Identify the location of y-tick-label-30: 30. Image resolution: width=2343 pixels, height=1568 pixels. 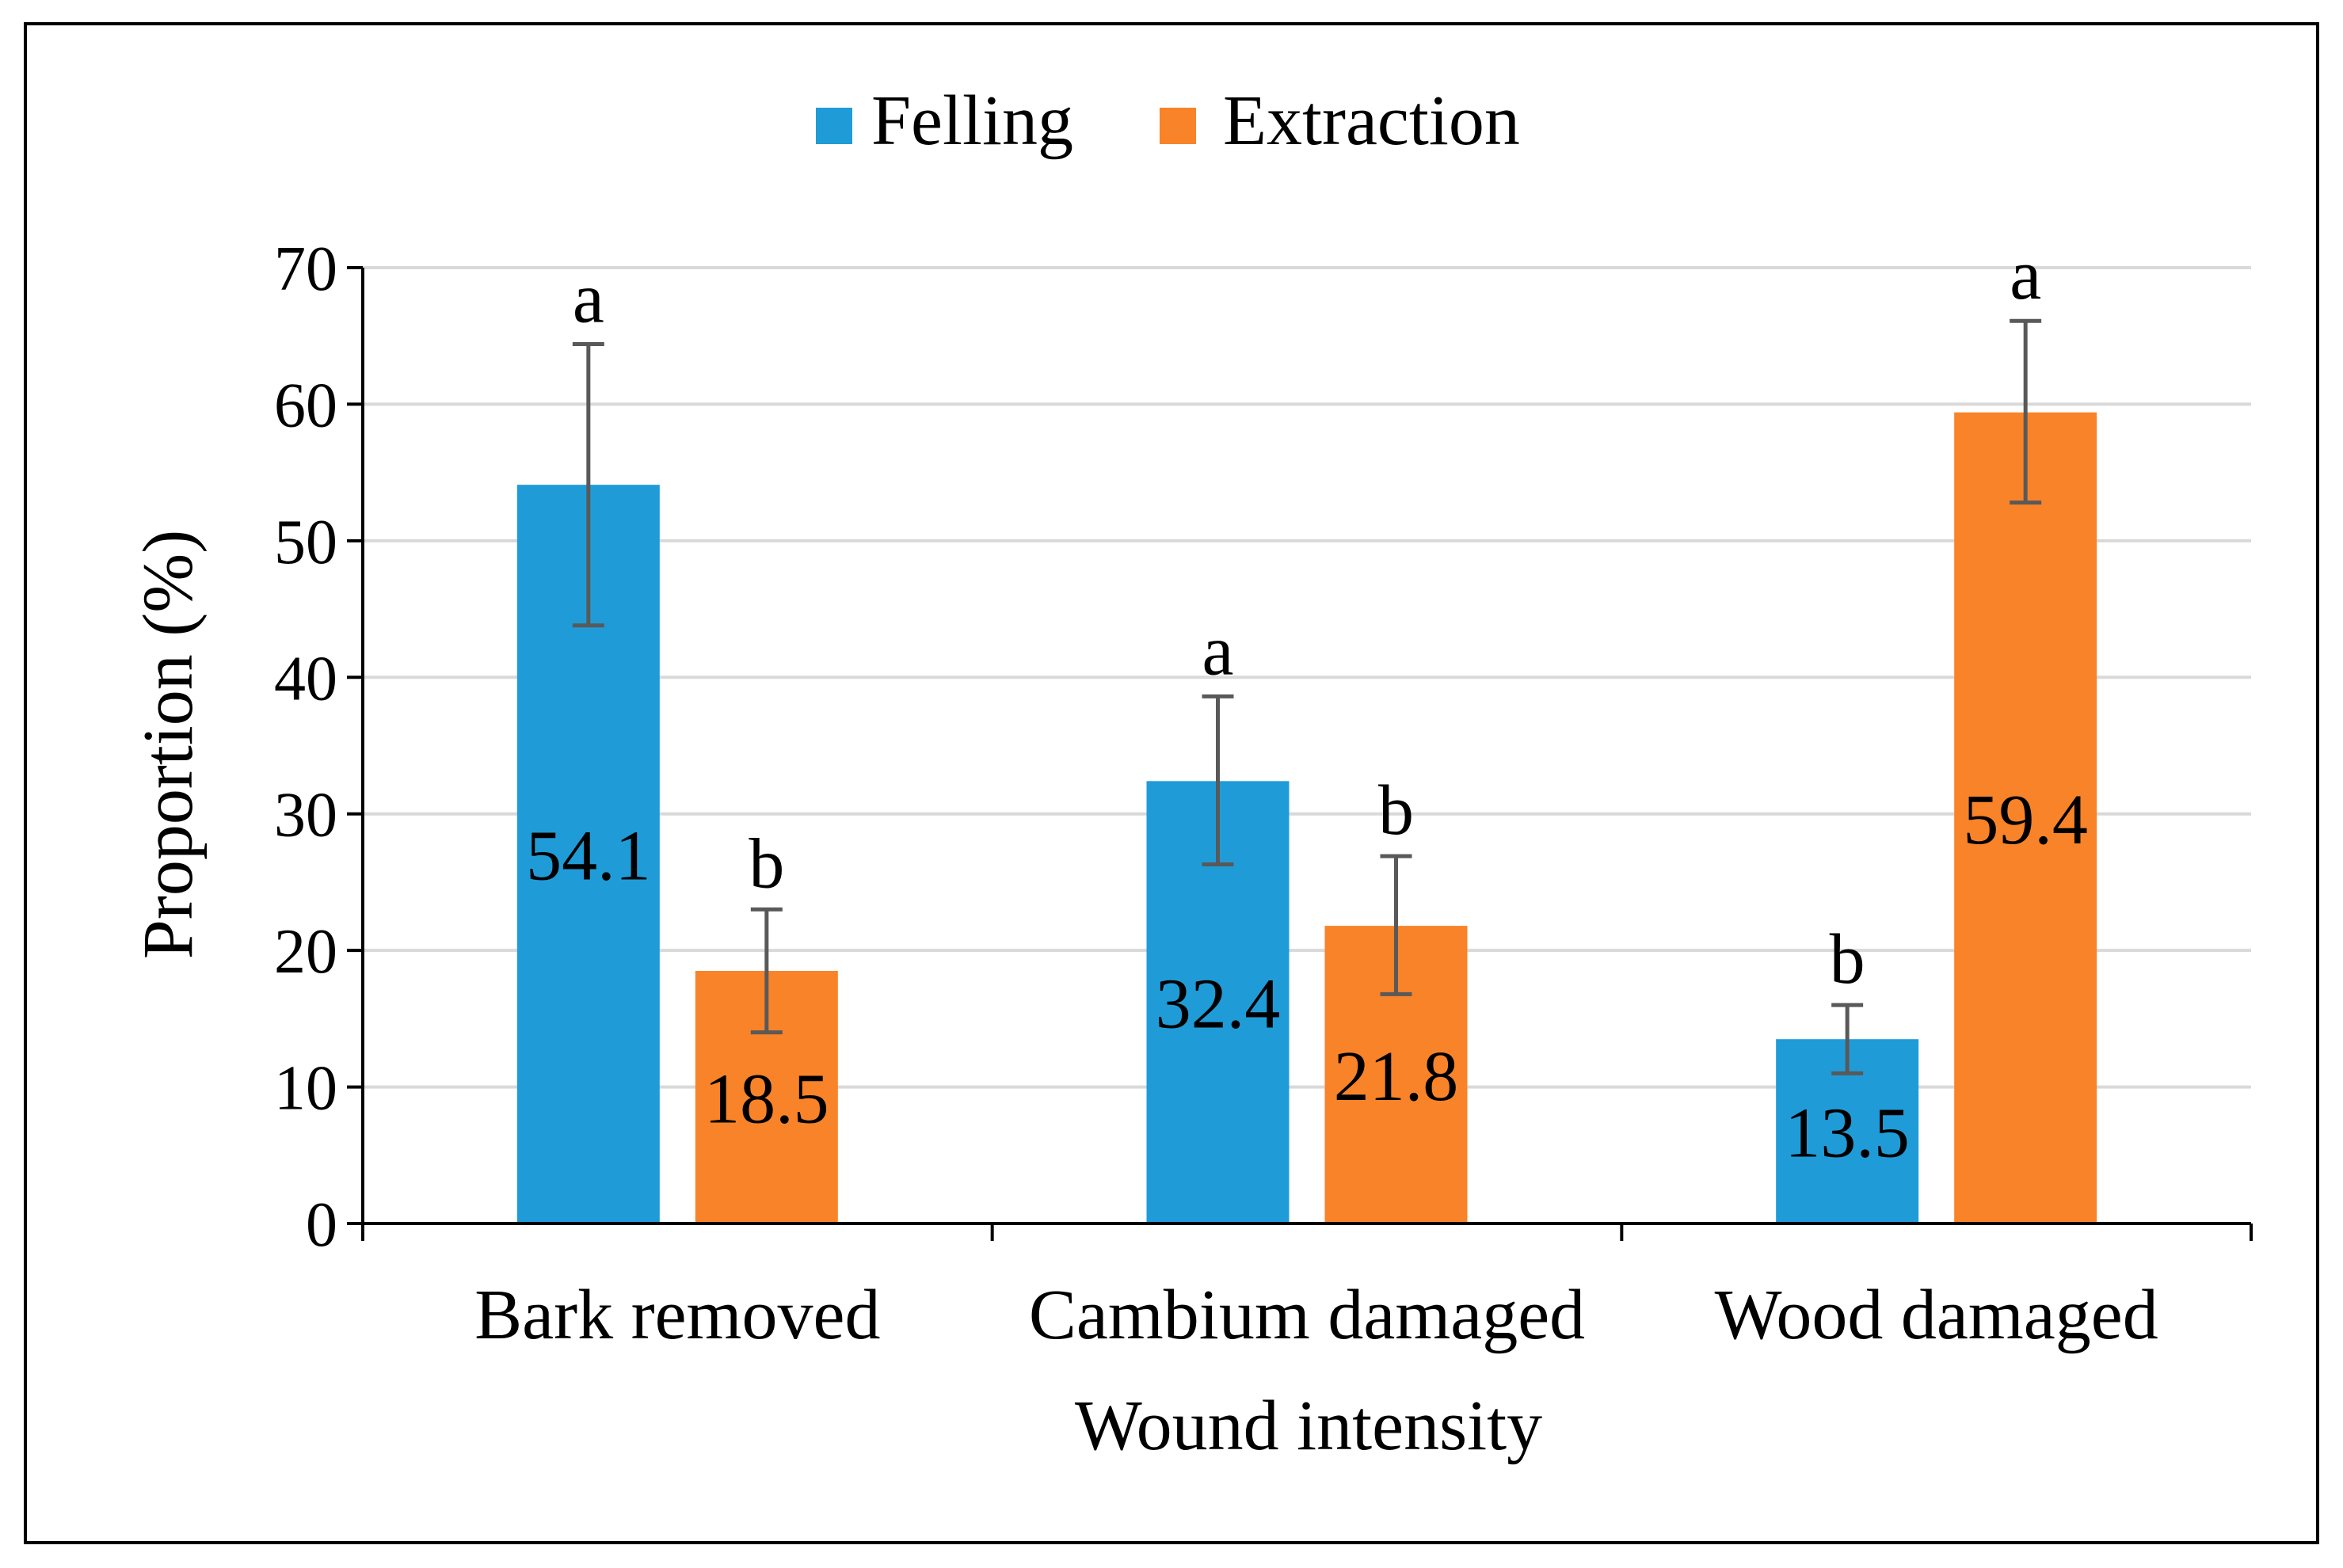
(305, 816).